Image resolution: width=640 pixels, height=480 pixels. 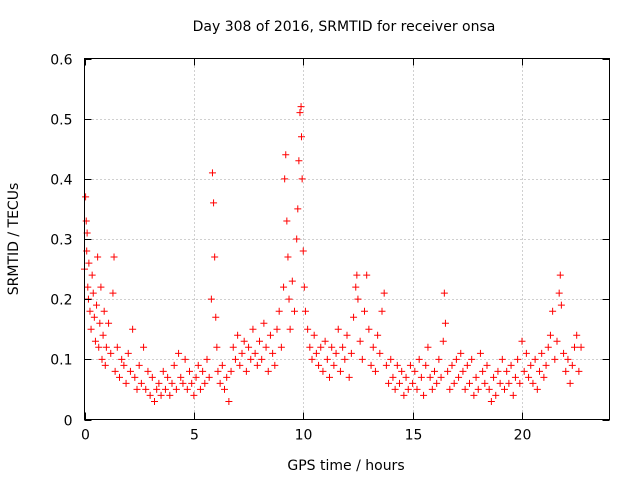 I want to click on x-axis-label: GPS time / hours, so click(x=345, y=466).